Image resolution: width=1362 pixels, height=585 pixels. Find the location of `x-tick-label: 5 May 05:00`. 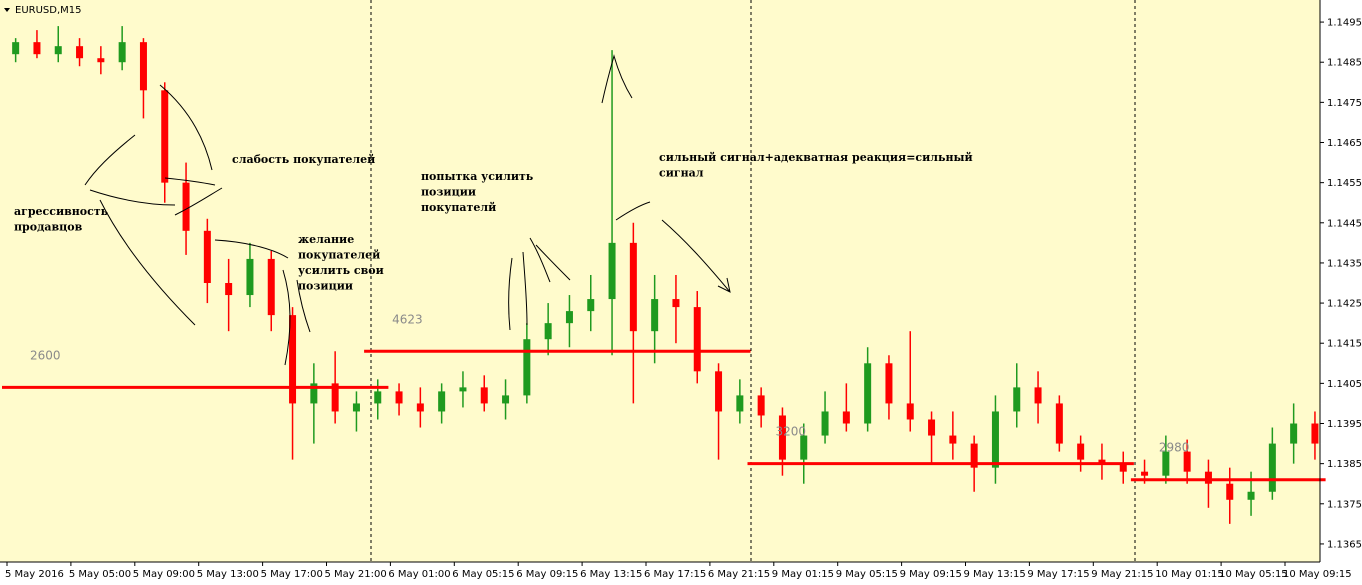

x-tick-label: 5 May 05:00 is located at coordinates (100, 574).